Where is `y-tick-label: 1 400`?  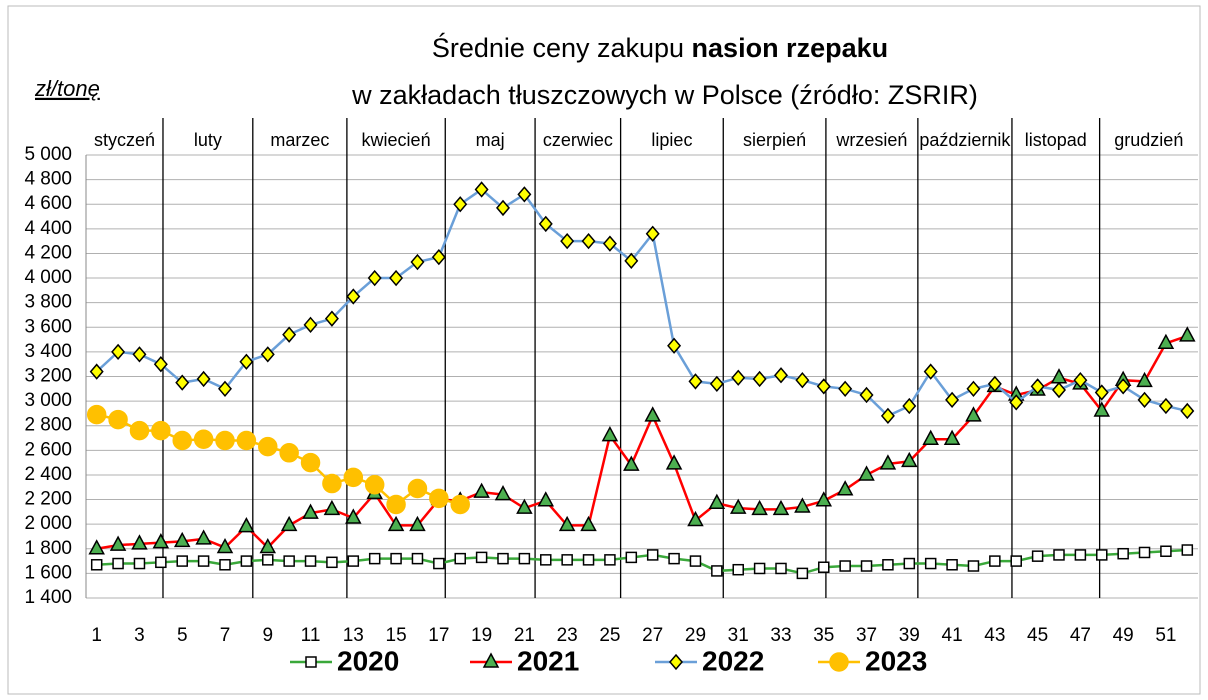
y-tick-label: 1 400 is located at coordinates (48, 597).